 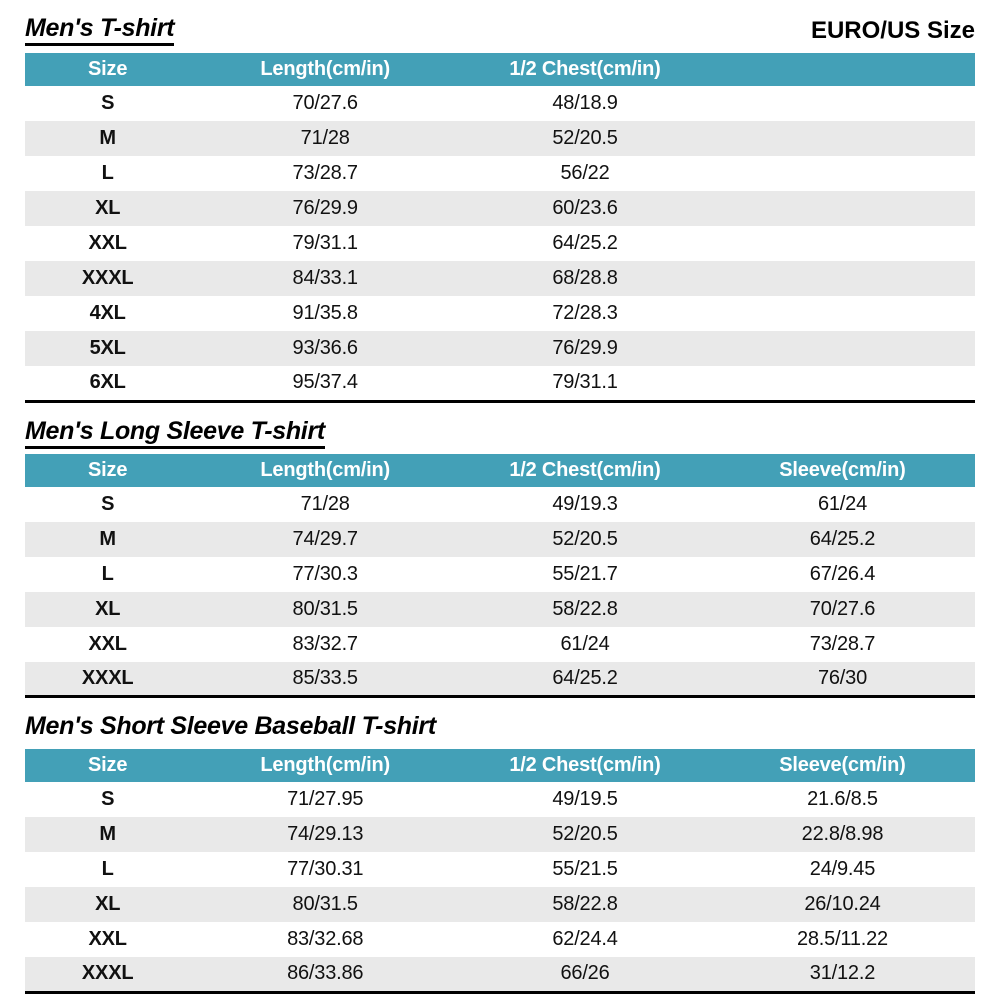 I want to click on value-cell: 22.8/8.98, so click(x=842, y=834).